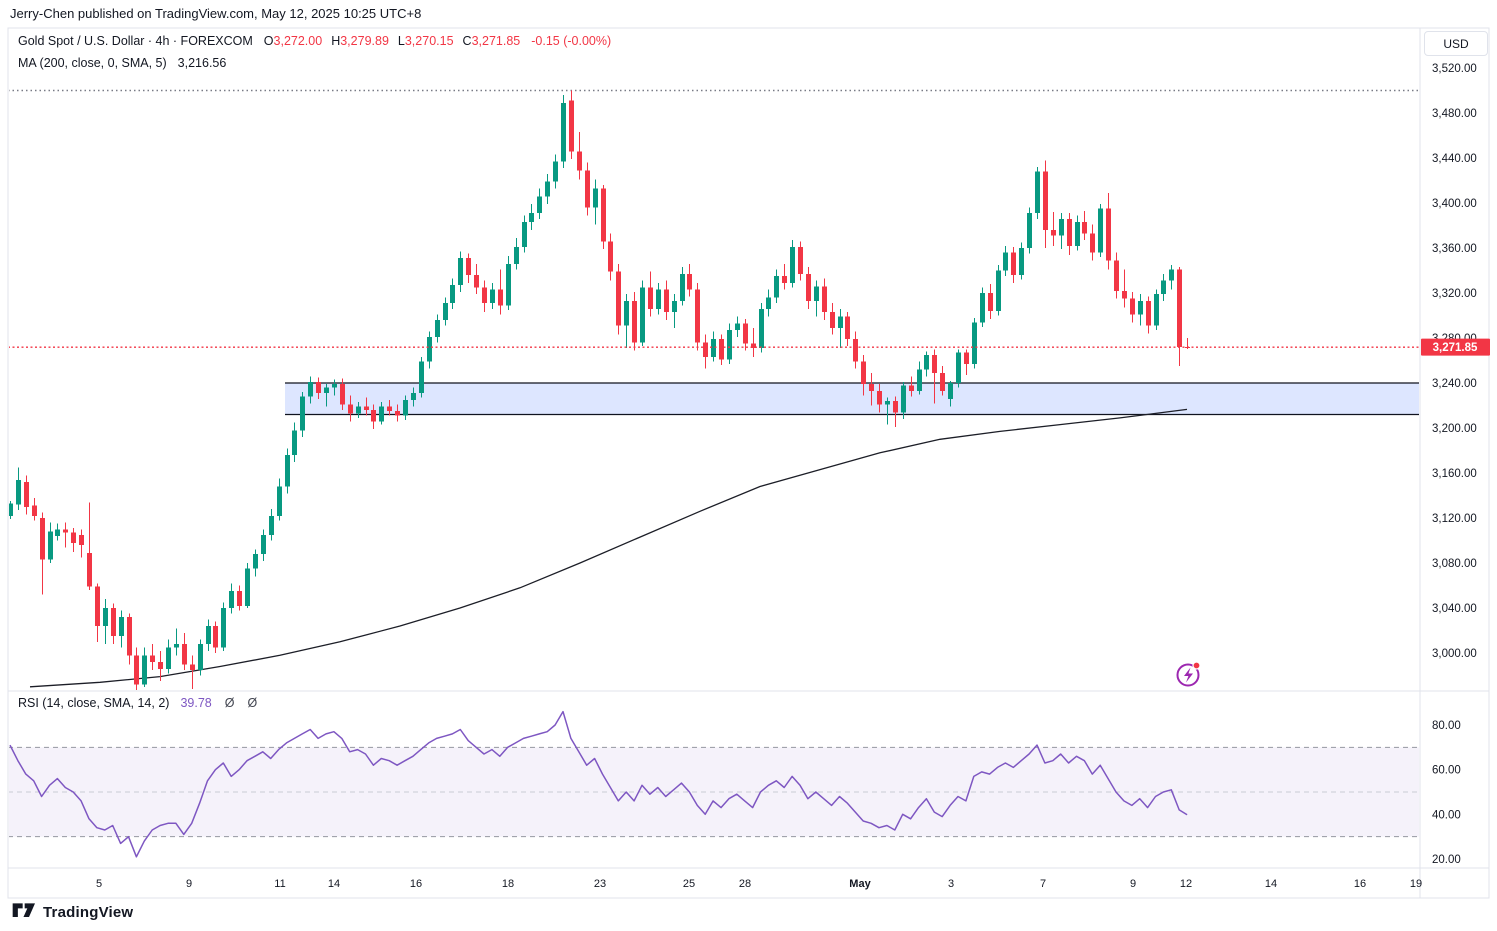 The height and width of the screenshot is (931, 1497). I want to click on ma-legend: MA (200, close, 0, SMA, 5) 3,216.56, so click(122, 63).